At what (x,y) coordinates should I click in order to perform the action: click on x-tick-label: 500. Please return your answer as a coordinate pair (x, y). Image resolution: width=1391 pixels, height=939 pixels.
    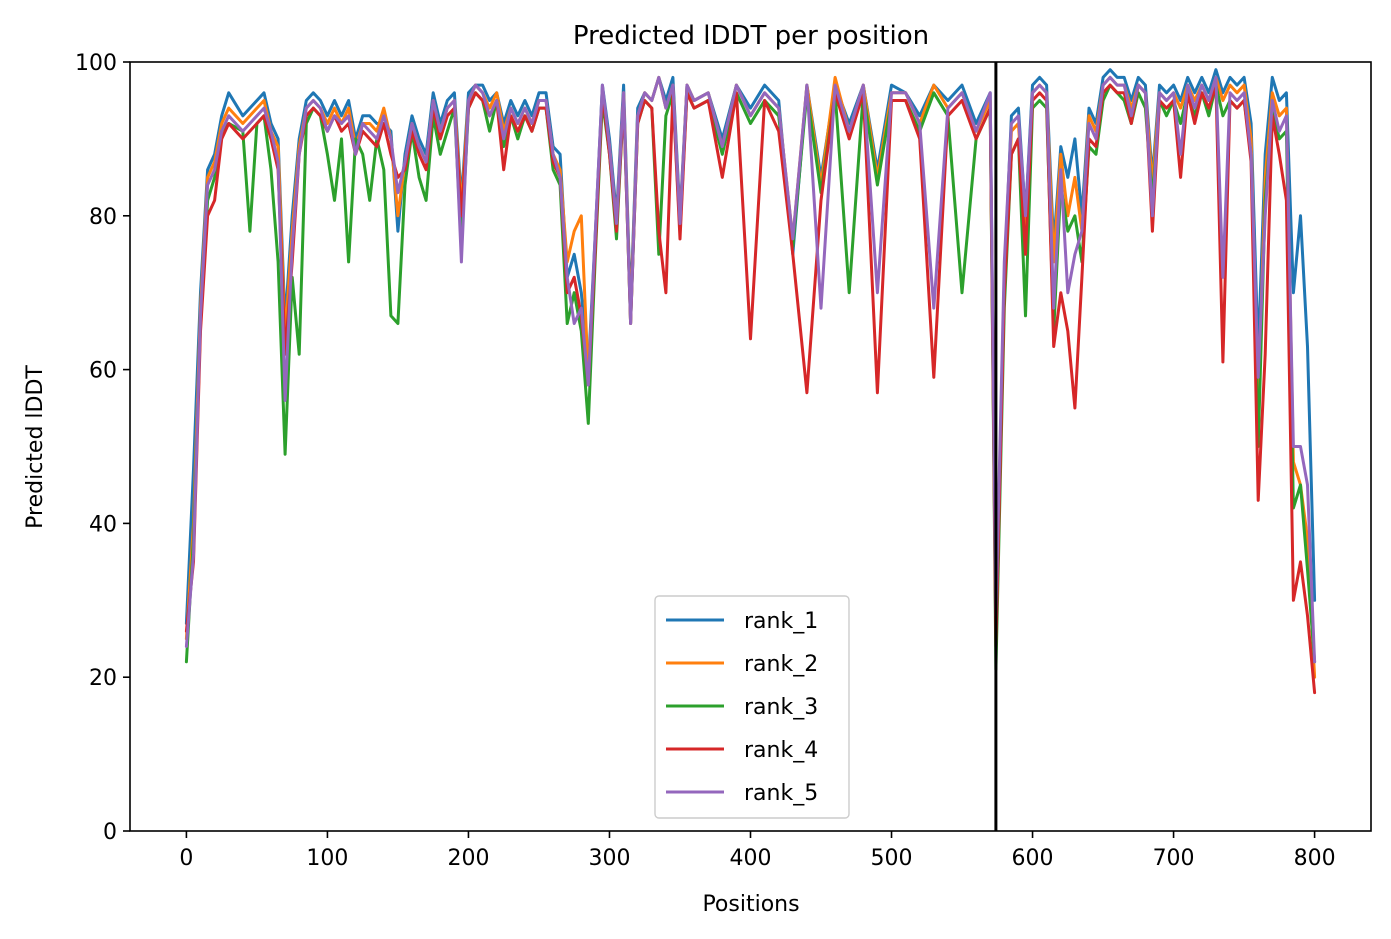
    Looking at the image, I should click on (892, 858).